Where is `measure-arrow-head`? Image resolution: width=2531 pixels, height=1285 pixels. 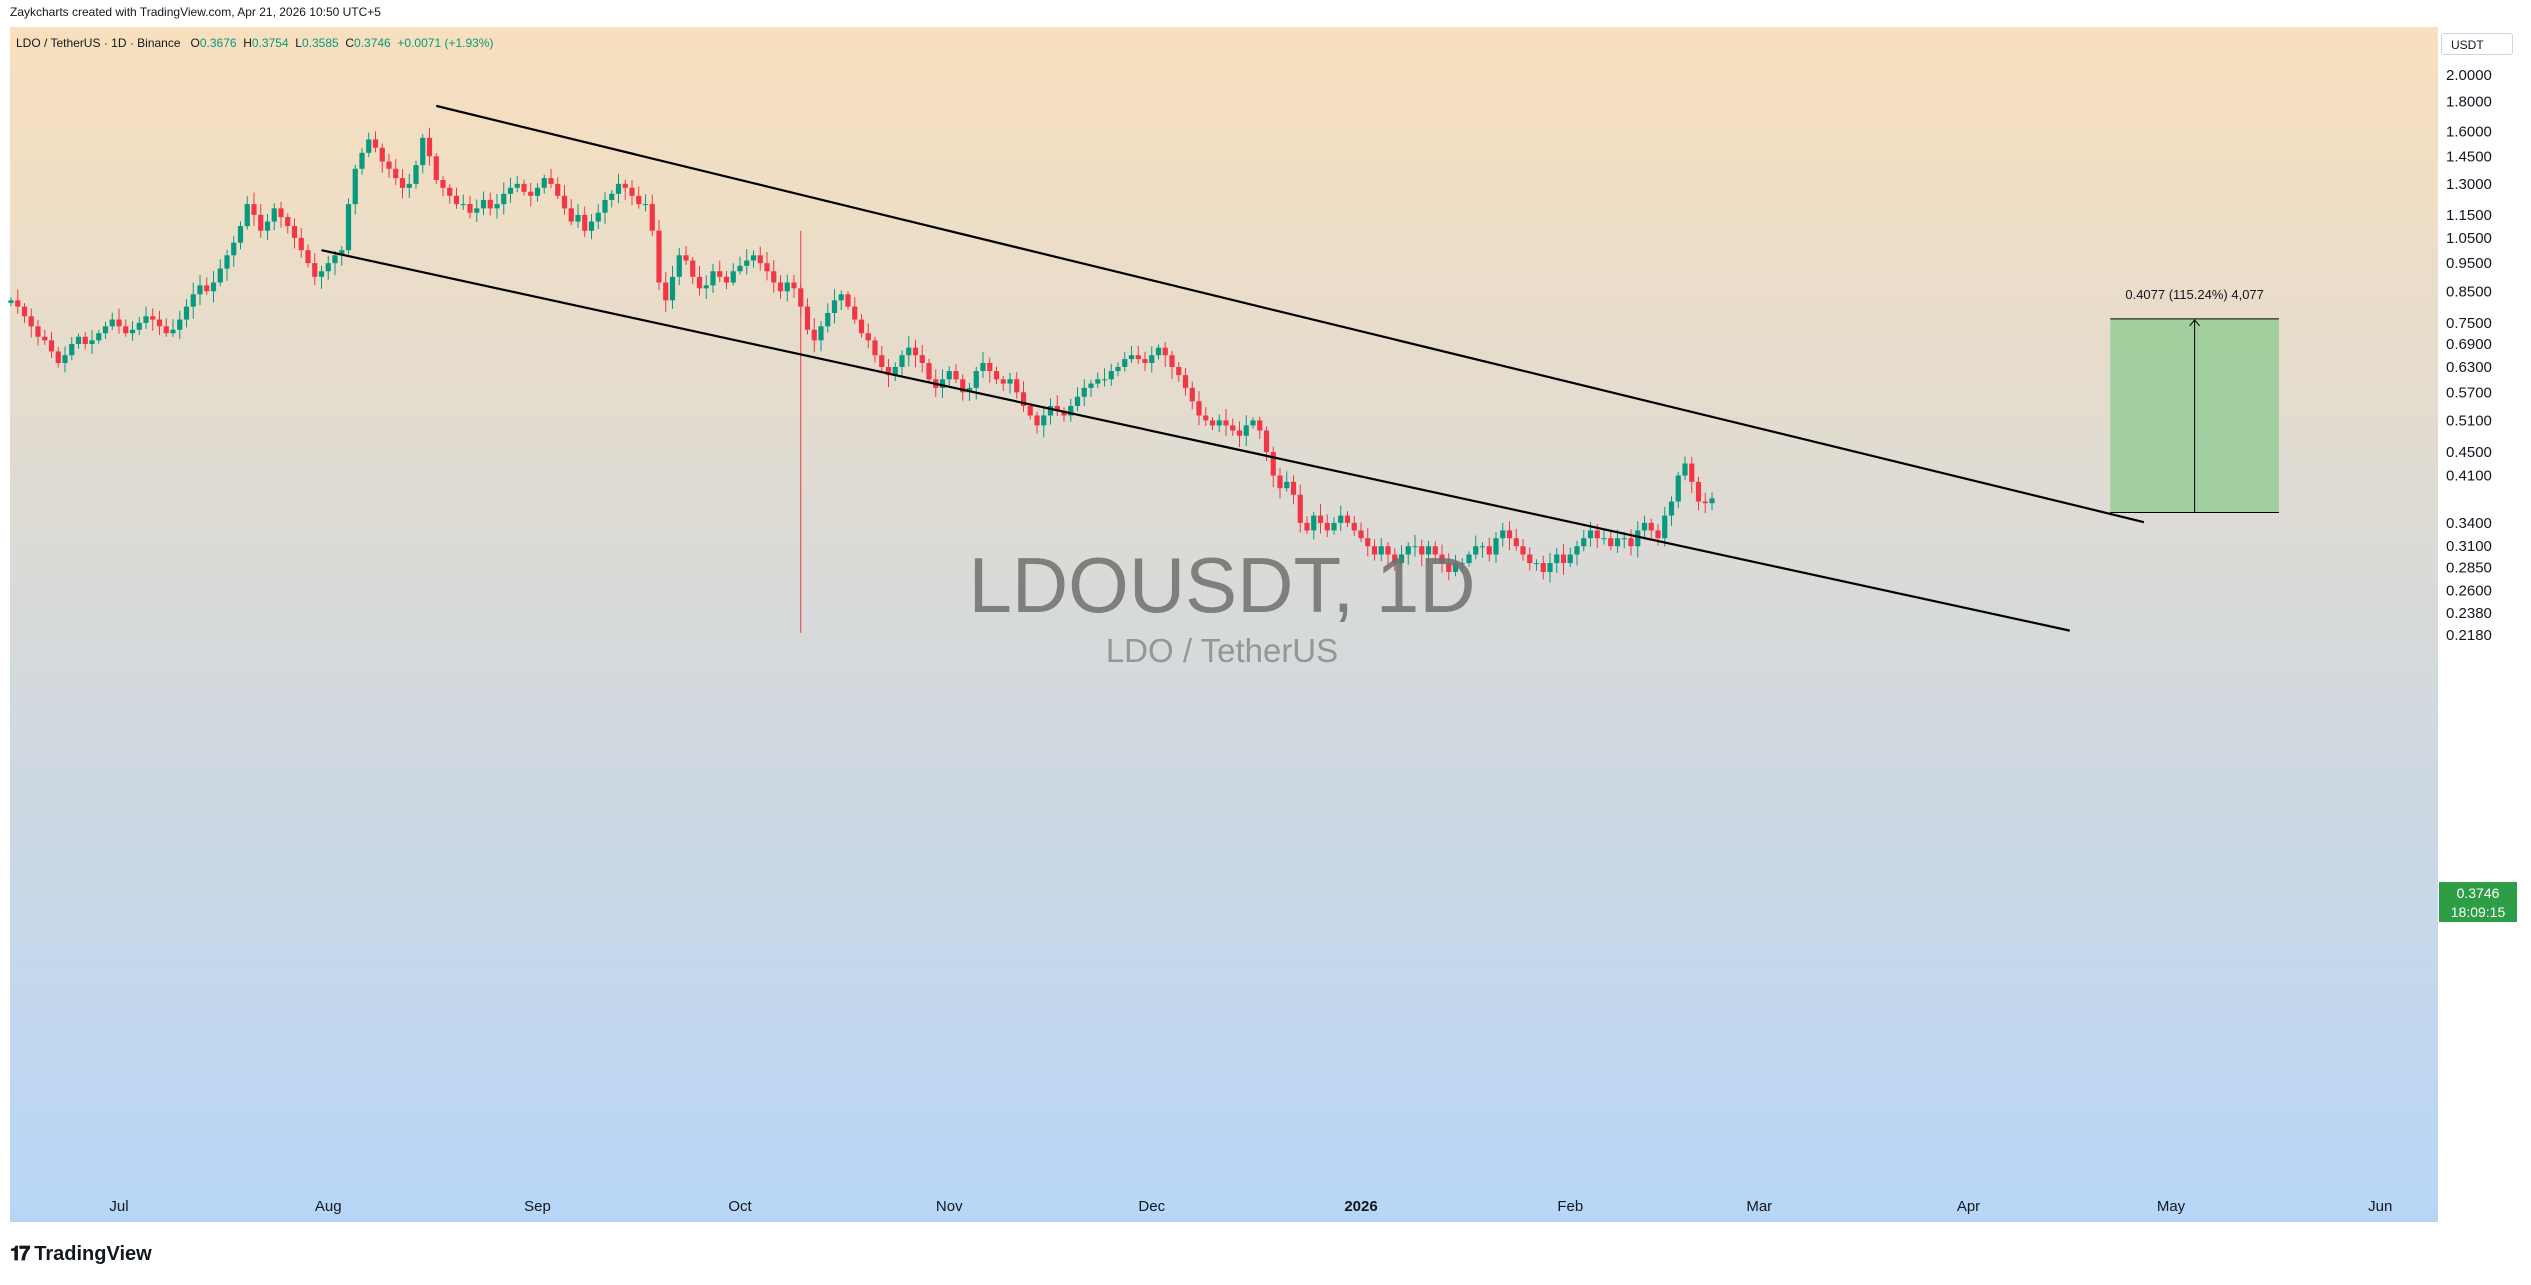
measure-arrow-head is located at coordinates (2195, 323).